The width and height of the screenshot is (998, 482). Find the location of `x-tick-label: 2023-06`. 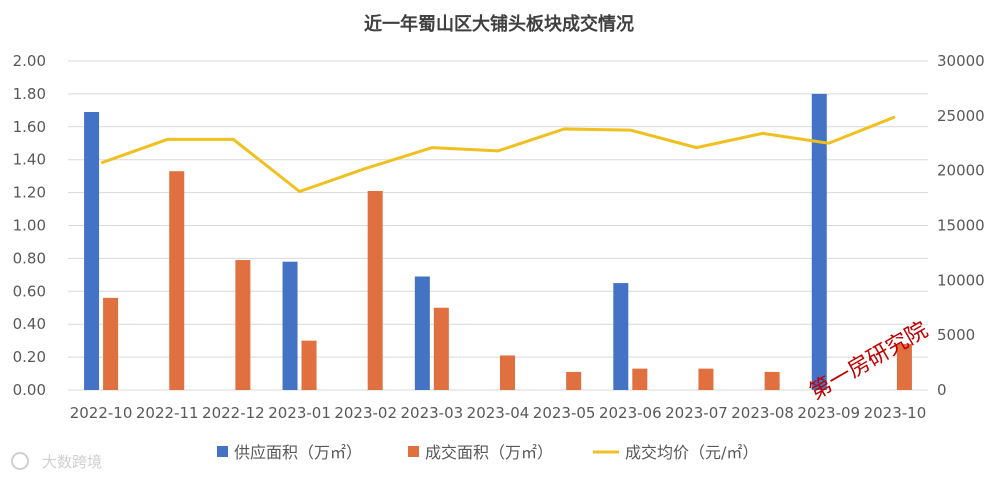

x-tick-label: 2023-06 is located at coordinates (630, 413).